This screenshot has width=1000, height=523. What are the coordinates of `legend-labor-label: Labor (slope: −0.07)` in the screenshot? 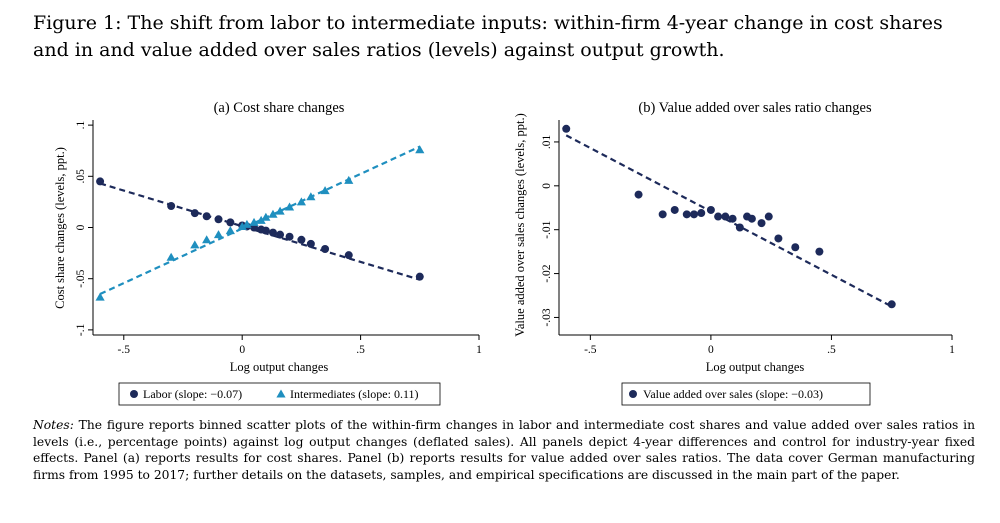 It's located at (192, 394).